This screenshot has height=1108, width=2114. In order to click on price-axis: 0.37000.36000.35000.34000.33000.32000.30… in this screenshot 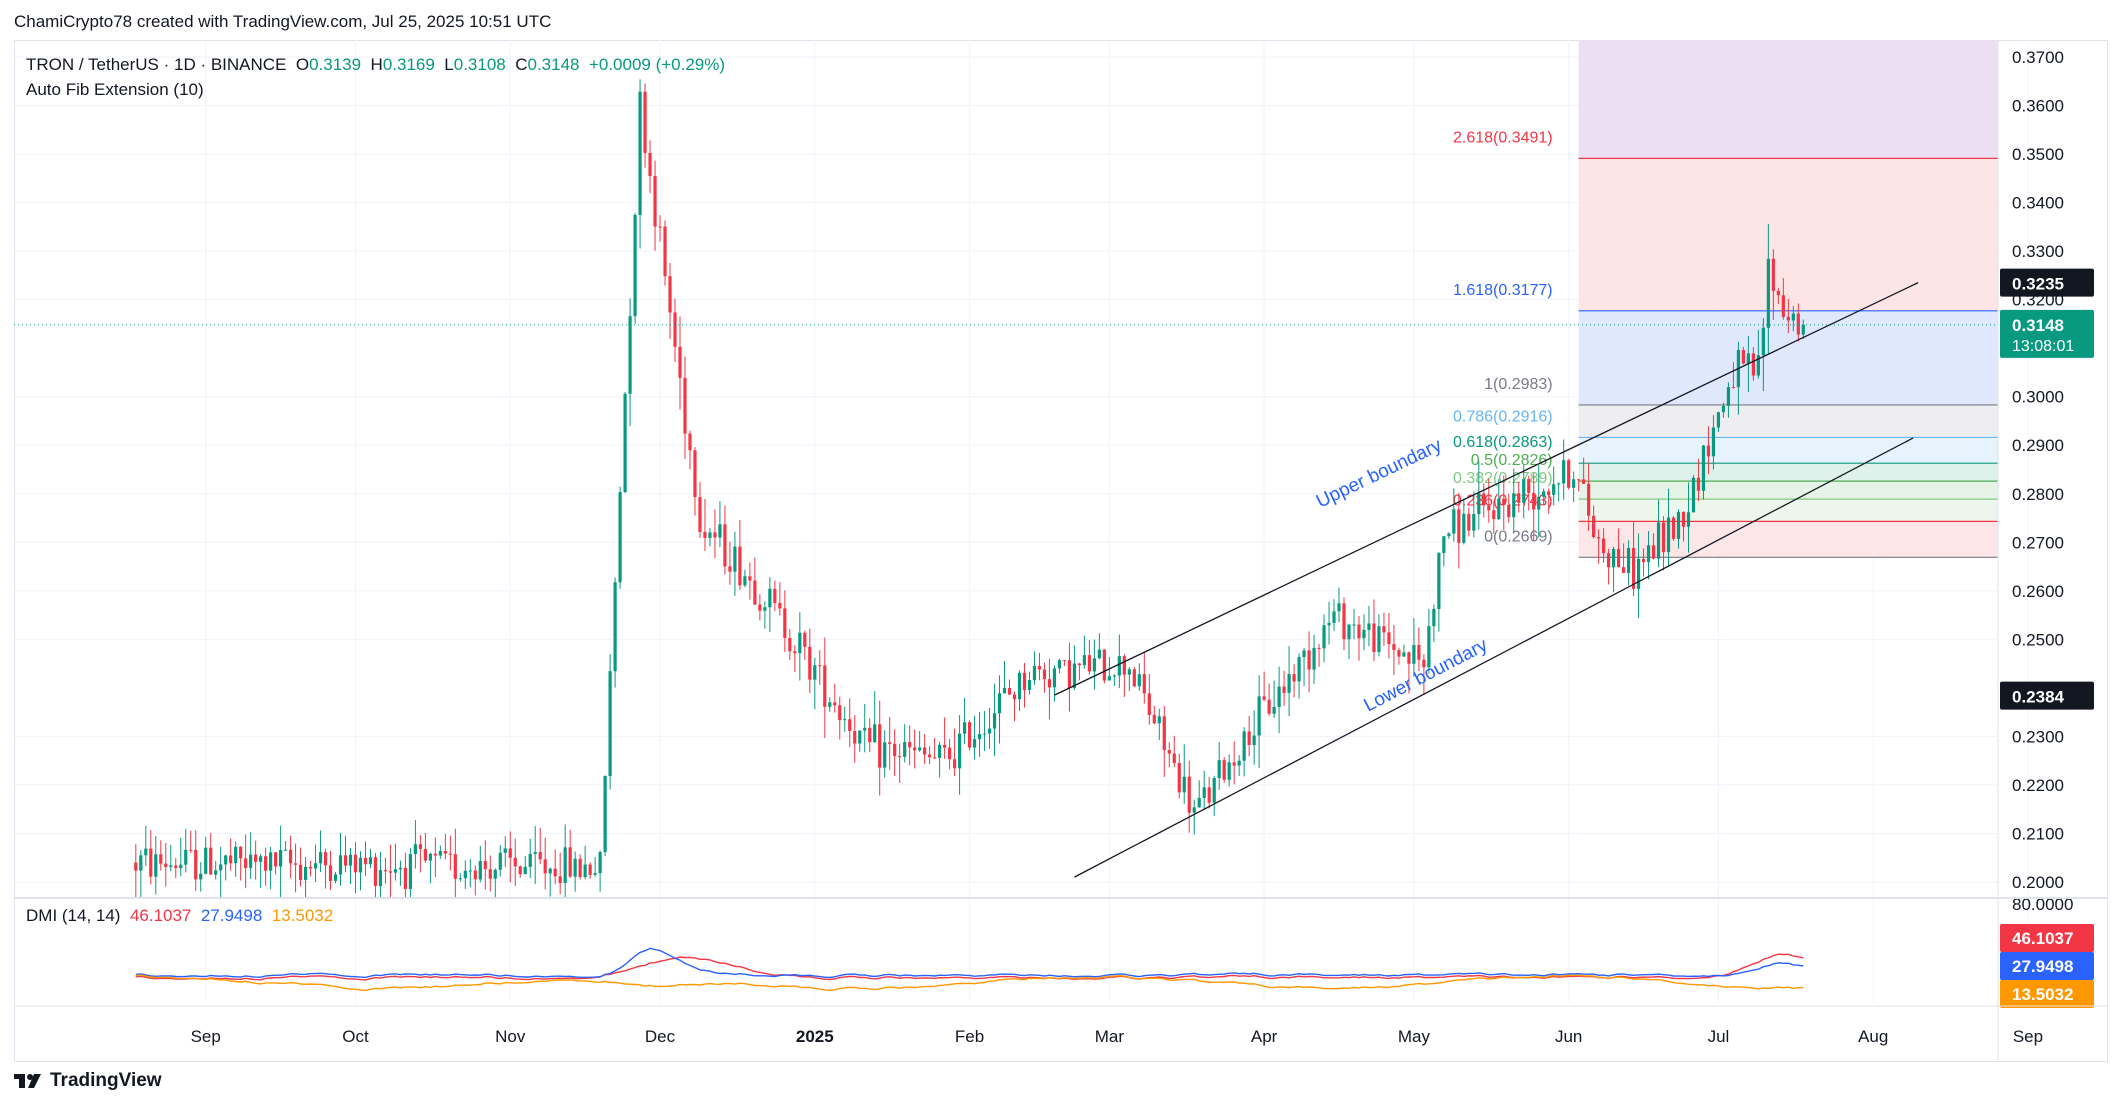, I will do `click(2047, 528)`.